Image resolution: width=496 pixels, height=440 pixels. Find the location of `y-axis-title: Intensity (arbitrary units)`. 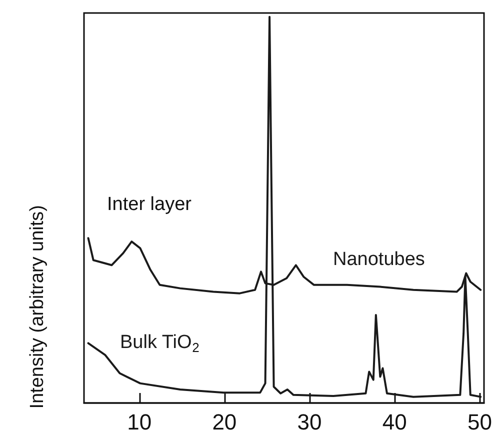

y-axis-title: Intensity (arbitrary units) is located at coordinates (37, 306).